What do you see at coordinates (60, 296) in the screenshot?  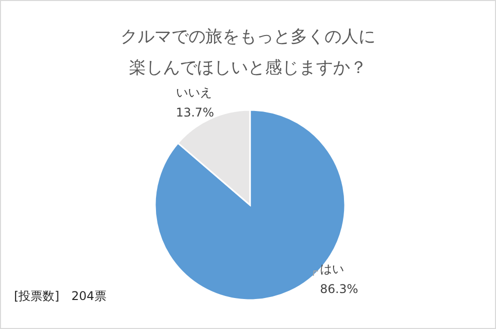 I see `text: [投票数] 204票` at bounding box center [60, 296].